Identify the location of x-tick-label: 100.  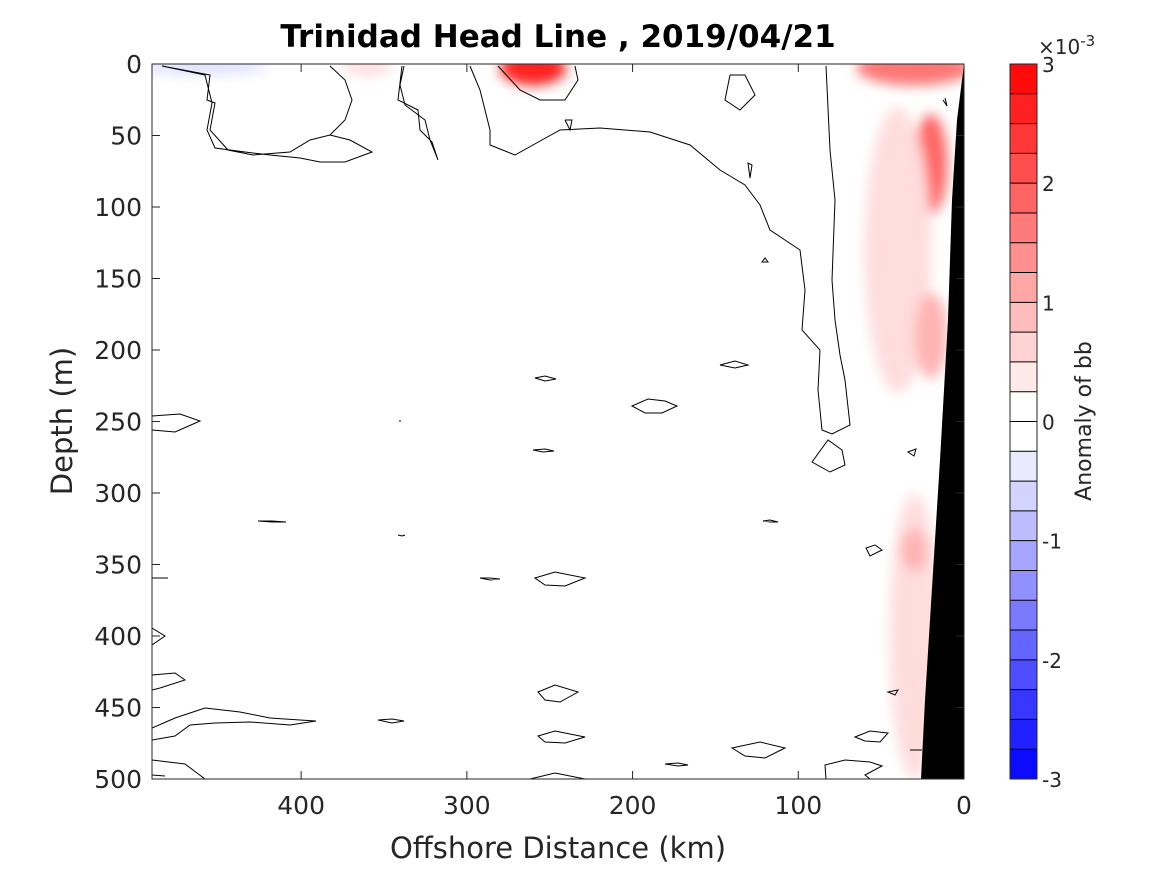
(798, 805).